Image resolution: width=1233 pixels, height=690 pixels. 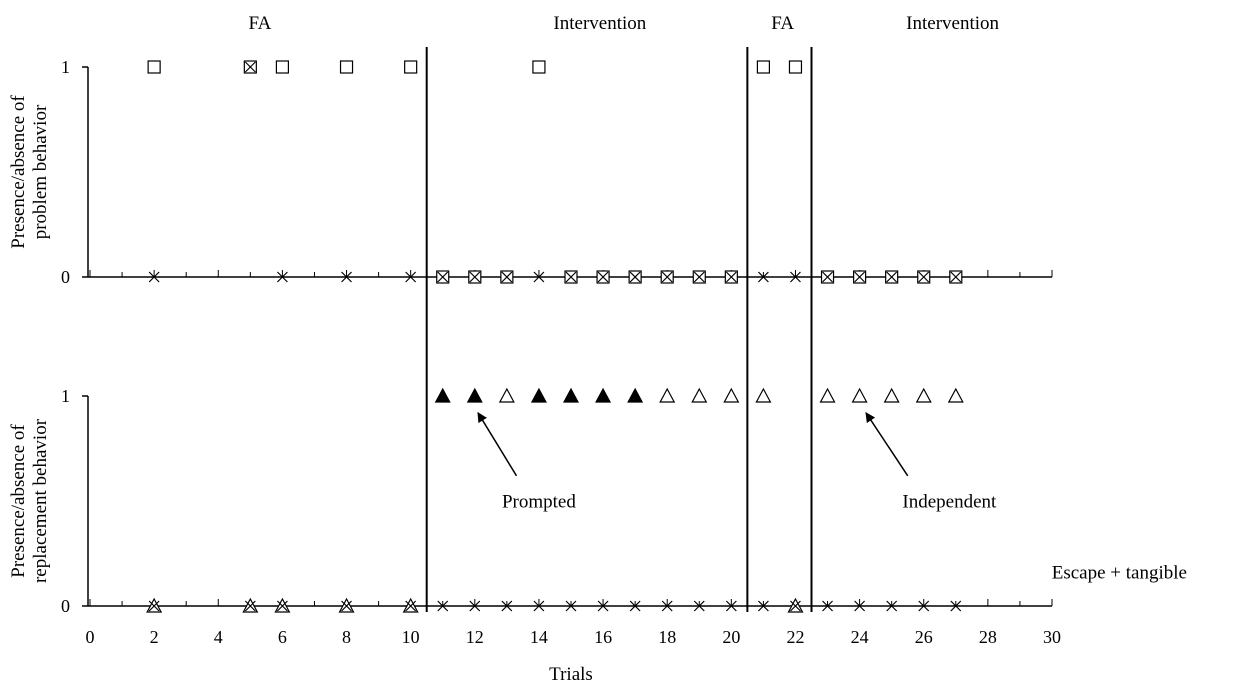 What do you see at coordinates (988, 637) in the screenshot?
I see `x-tick-label: 28` at bounding box center [988, 637].